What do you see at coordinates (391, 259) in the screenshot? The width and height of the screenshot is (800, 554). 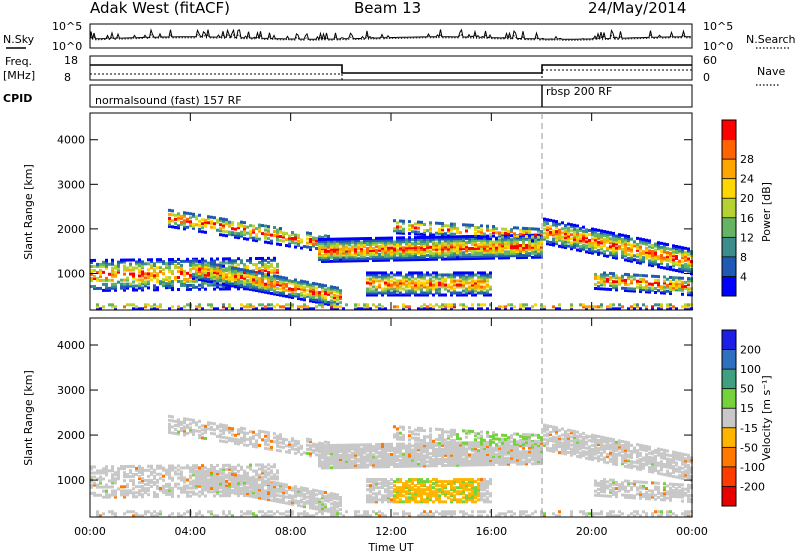 I see `power-heatmap` at bounding box center [391, 259].